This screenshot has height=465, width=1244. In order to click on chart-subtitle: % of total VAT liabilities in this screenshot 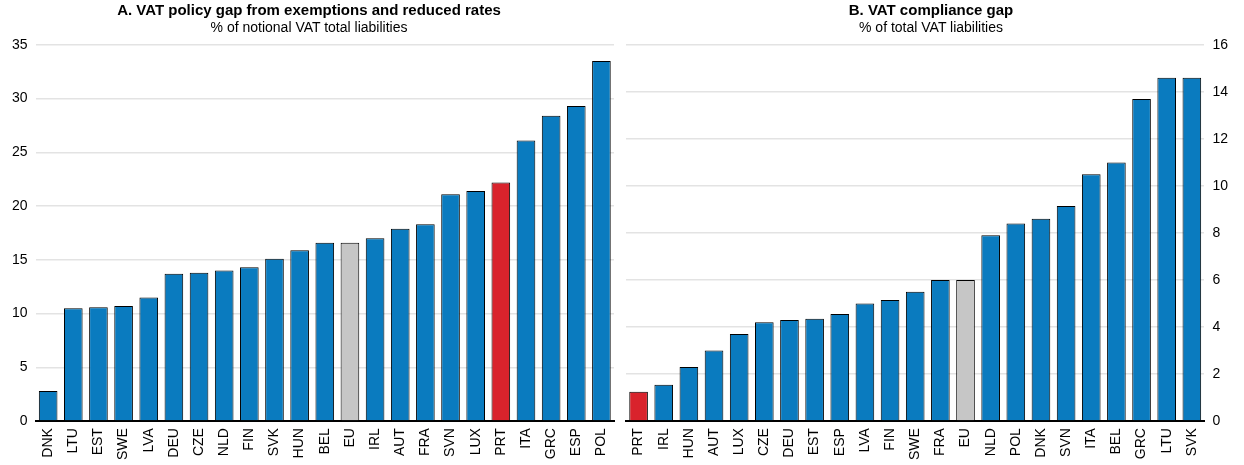, I will do `click(931, 27)`.